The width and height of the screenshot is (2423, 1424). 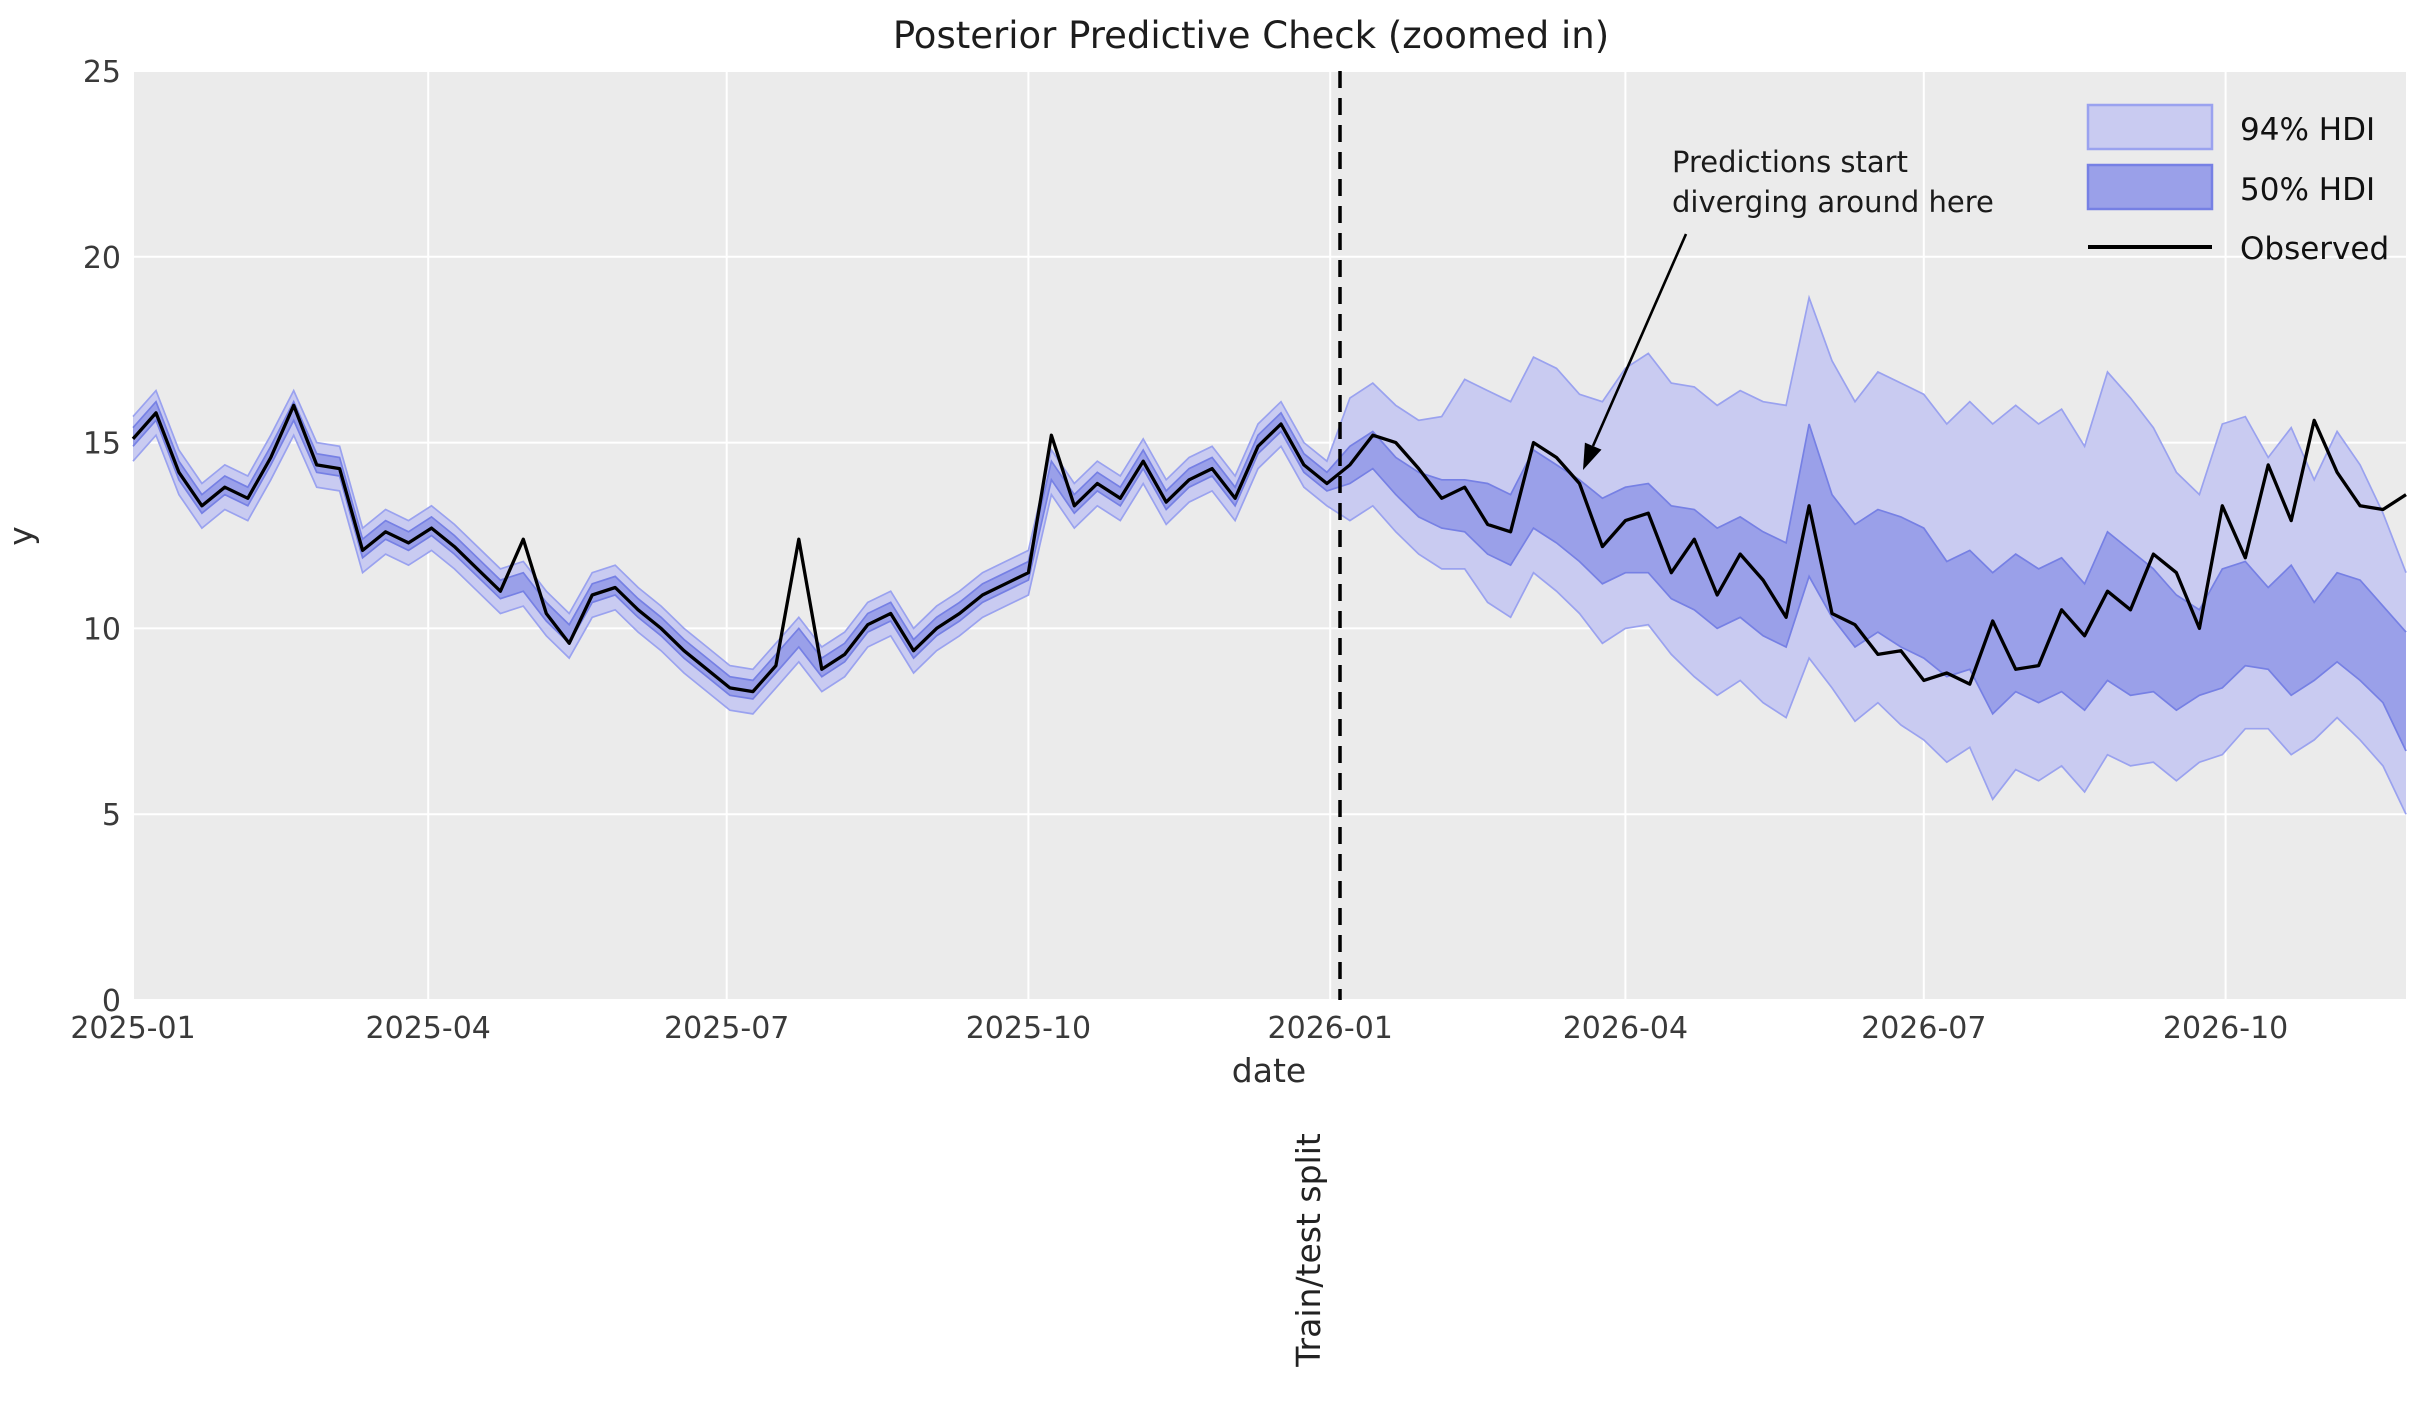 I want to click on x-tick-label: 2026-07, so click(x=1923, y=1028).